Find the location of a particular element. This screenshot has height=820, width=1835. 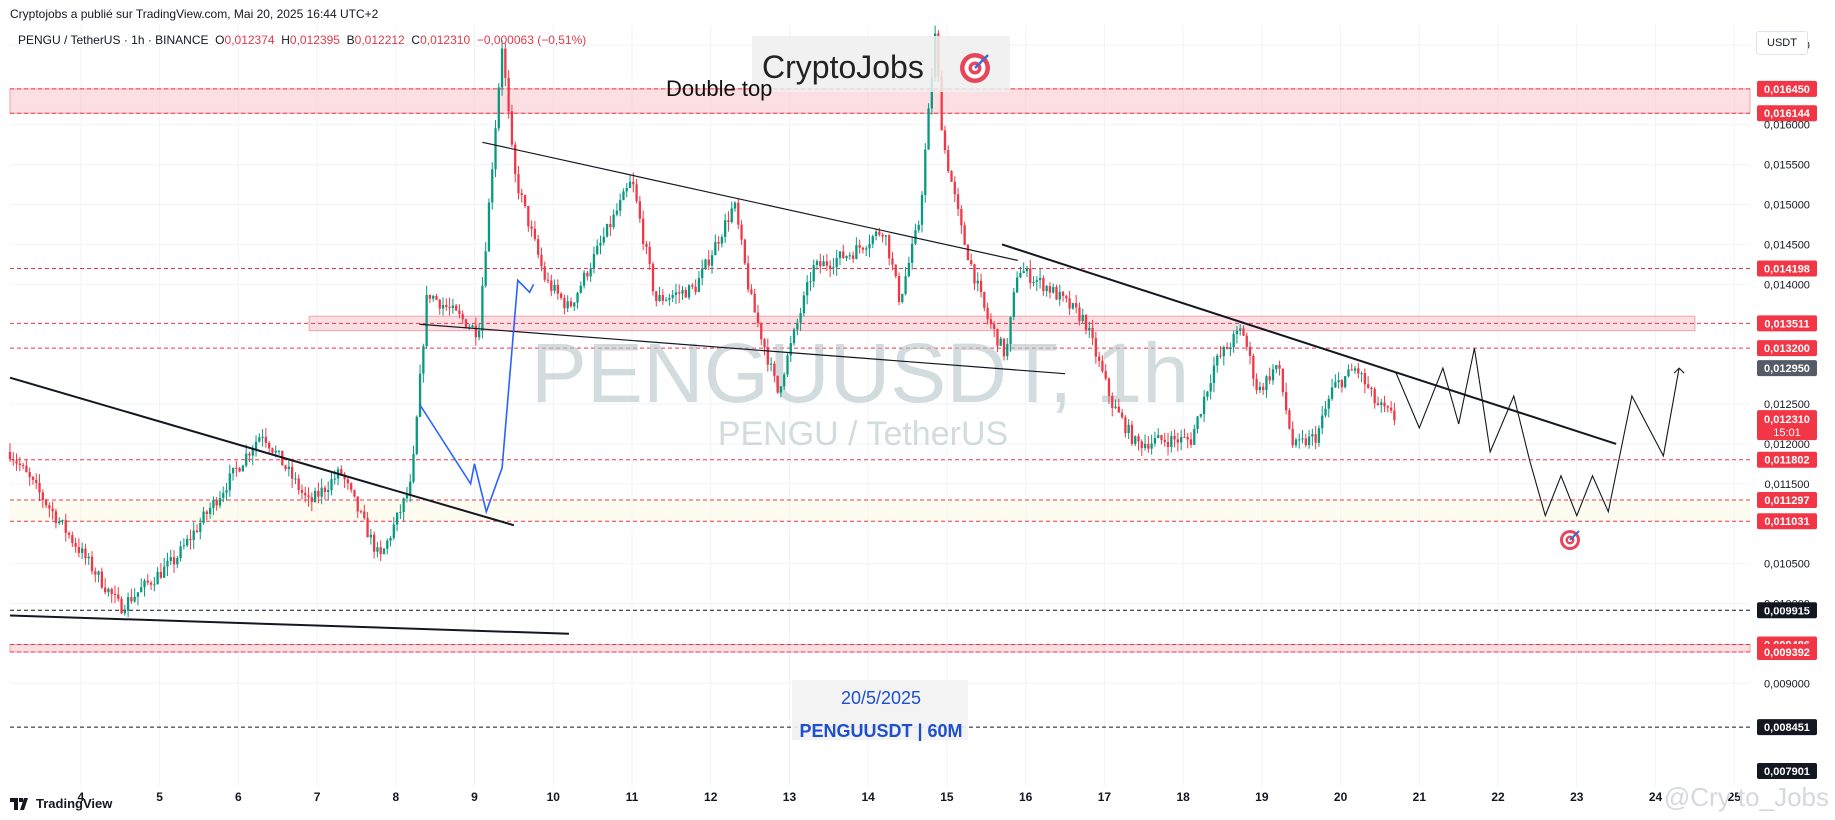

price-level-label: 0,013200 is located at coordinates (1787, 349).